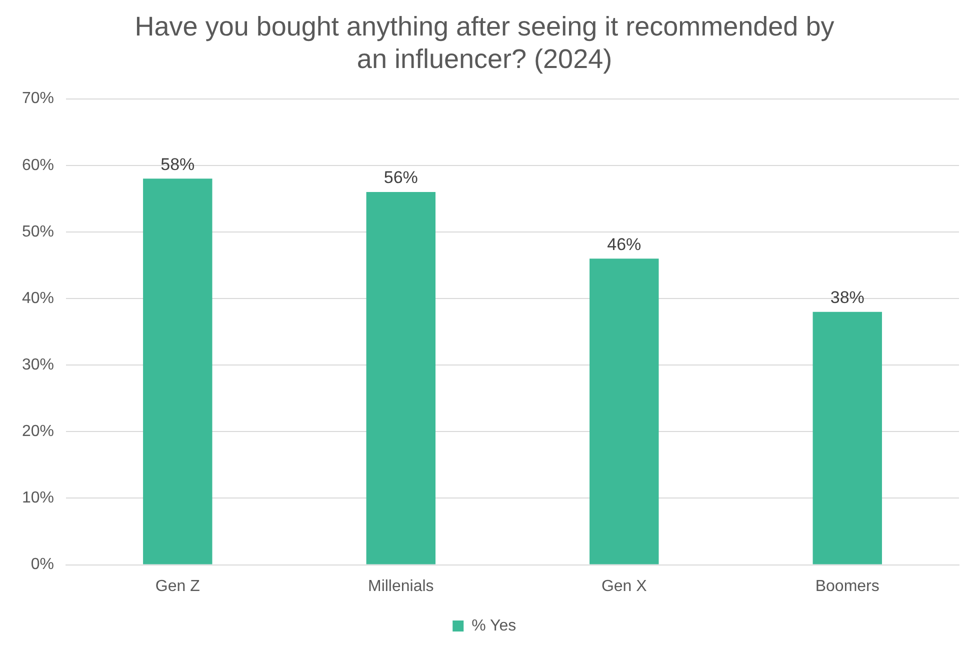  I want to click on data-label: 58%, so click(177, 164).